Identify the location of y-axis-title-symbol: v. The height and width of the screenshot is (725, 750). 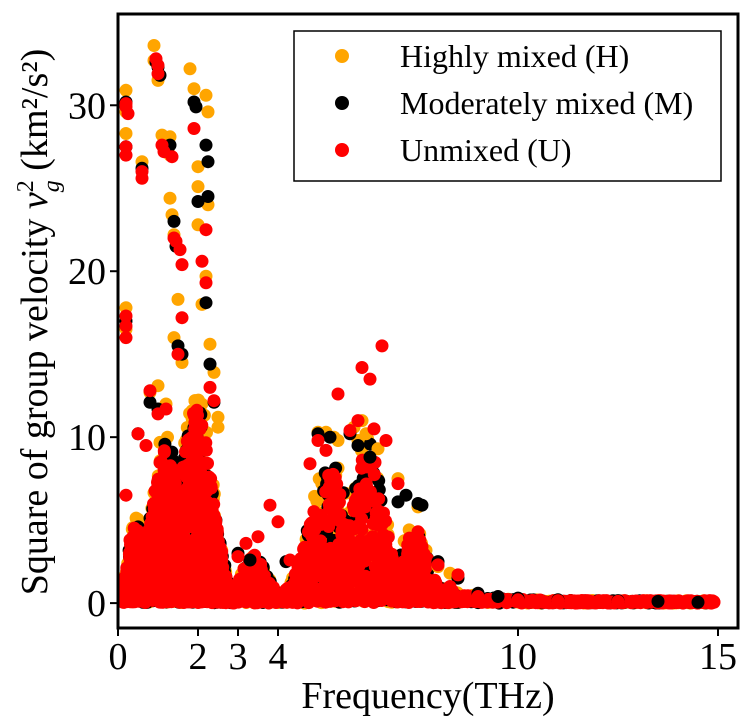
(35, 200).